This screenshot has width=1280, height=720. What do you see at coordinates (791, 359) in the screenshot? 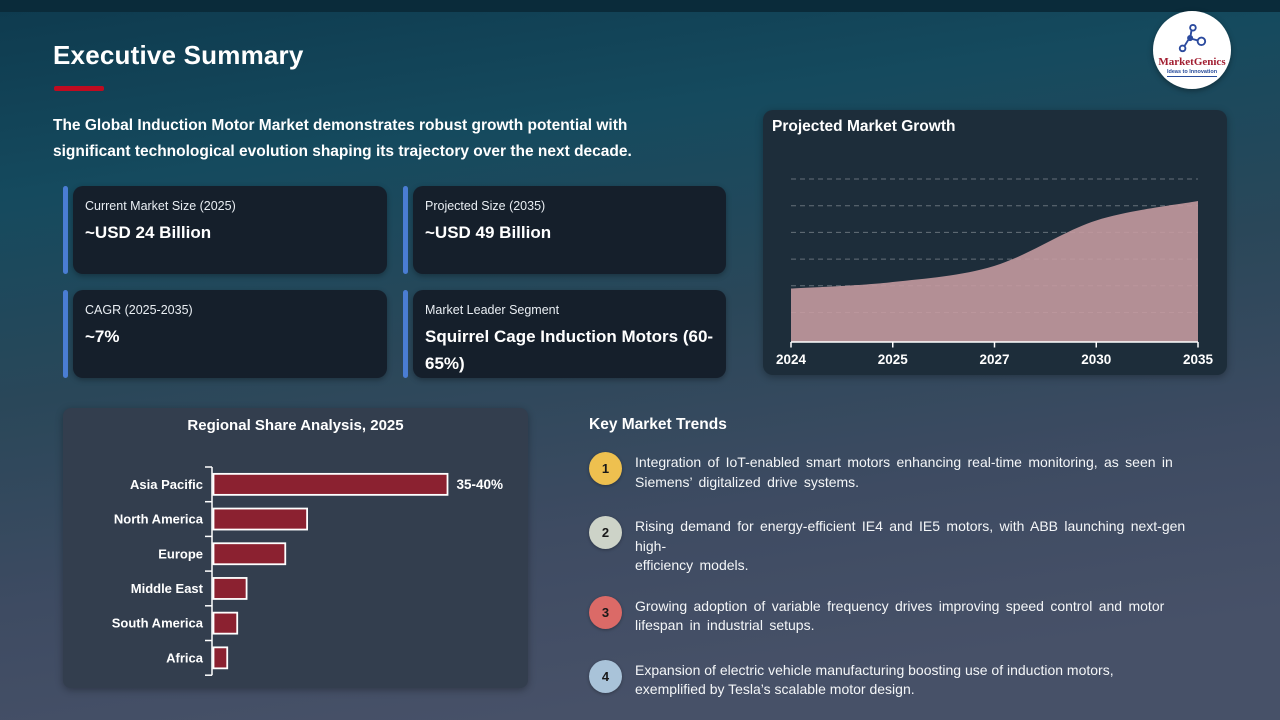
I see `x-tick-label: 2024` at bounding box center [791, 359].